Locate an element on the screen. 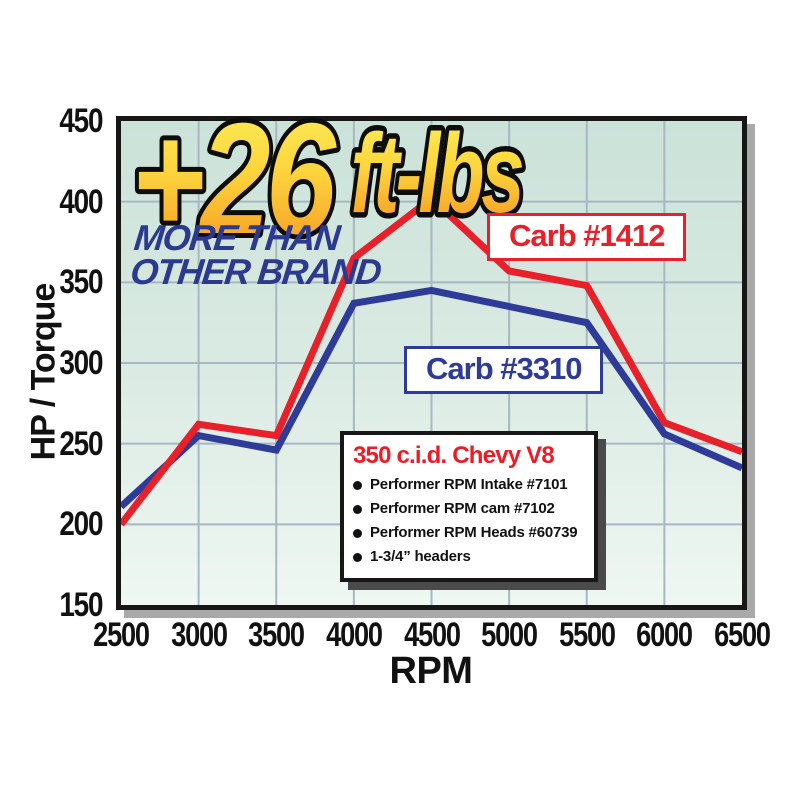 Image resolution: width=800 pixels, height=800 pixels. promo-subheadline: MORE THAN OTHER BRAND is located at coordinates (257, 254).